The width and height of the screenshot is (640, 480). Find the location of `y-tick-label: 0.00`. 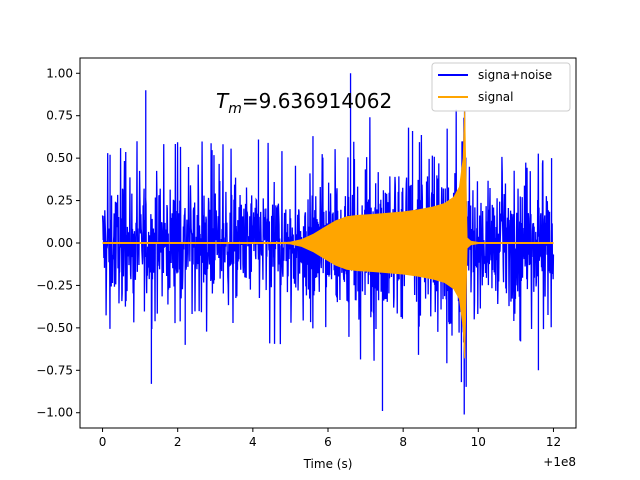

y-tick-label: 0.00 is located at coordinates (59, 243).